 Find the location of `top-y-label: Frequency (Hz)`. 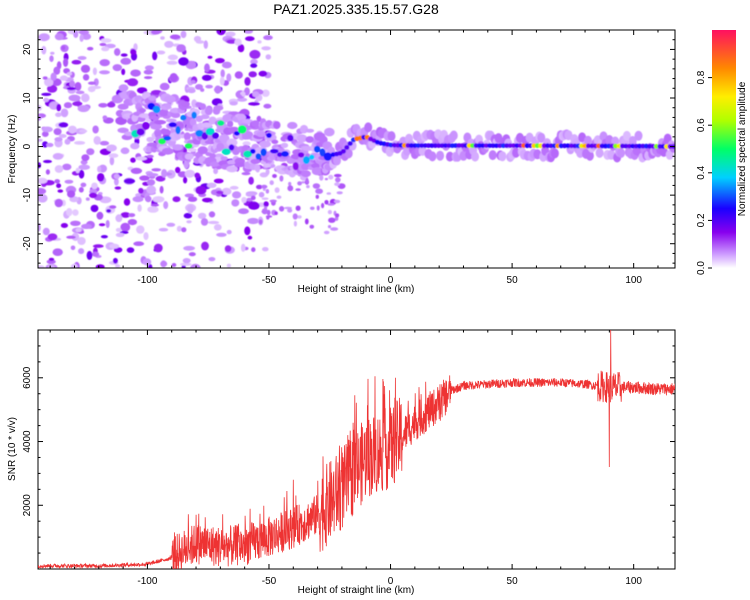

top-y-label: Frequency (Hz) is located at coordinates (12, 149).